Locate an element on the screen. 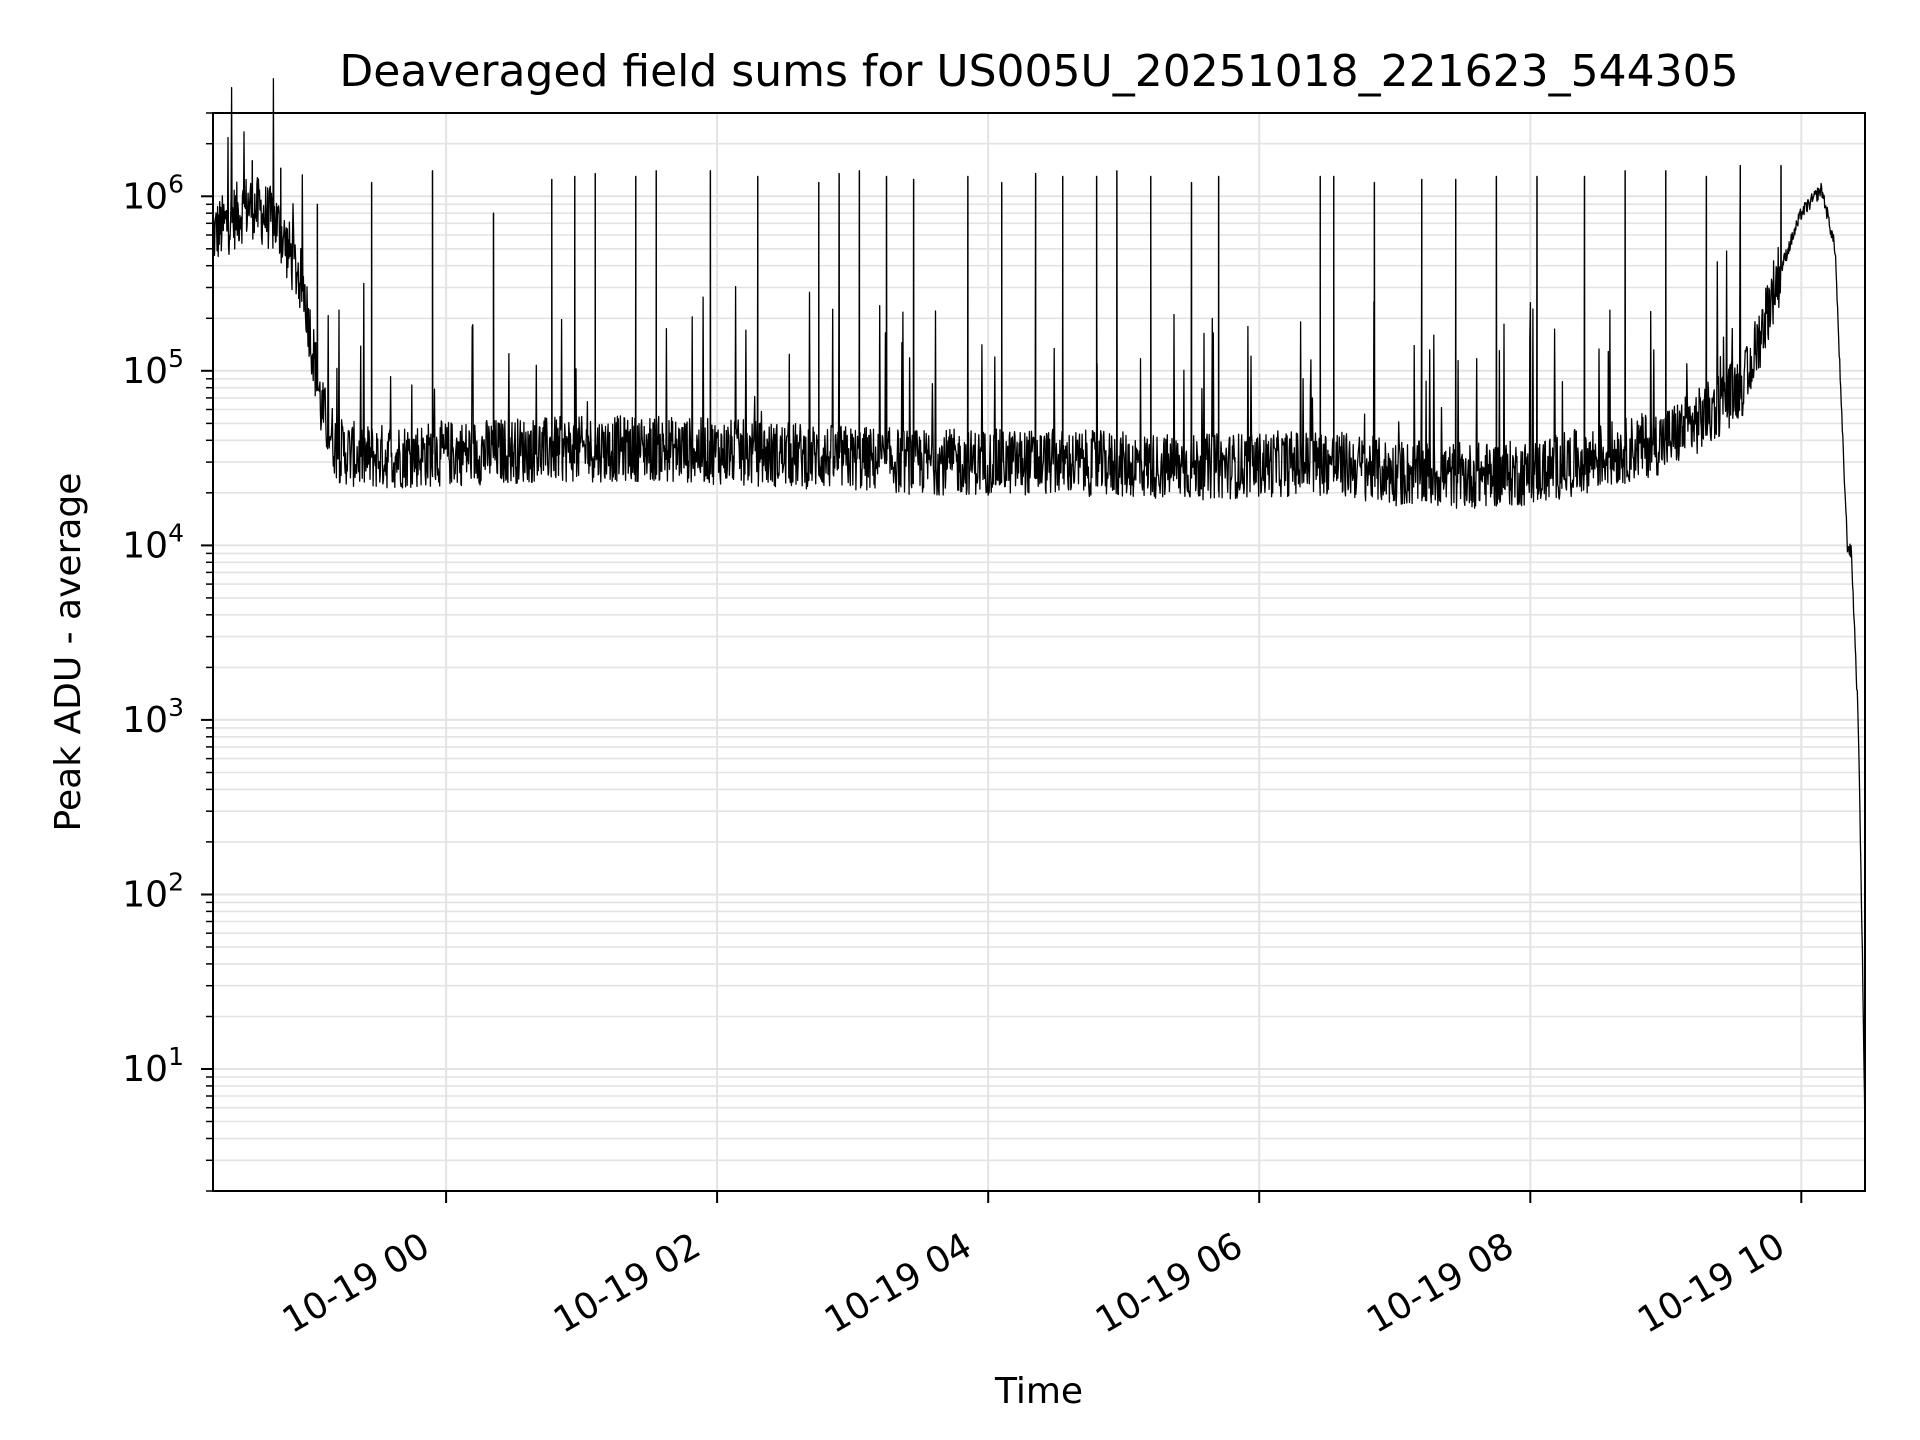 This screenshot has width=1920, height=1440. y-tick-label: 10⁵ is located at coordinates (153, 368).